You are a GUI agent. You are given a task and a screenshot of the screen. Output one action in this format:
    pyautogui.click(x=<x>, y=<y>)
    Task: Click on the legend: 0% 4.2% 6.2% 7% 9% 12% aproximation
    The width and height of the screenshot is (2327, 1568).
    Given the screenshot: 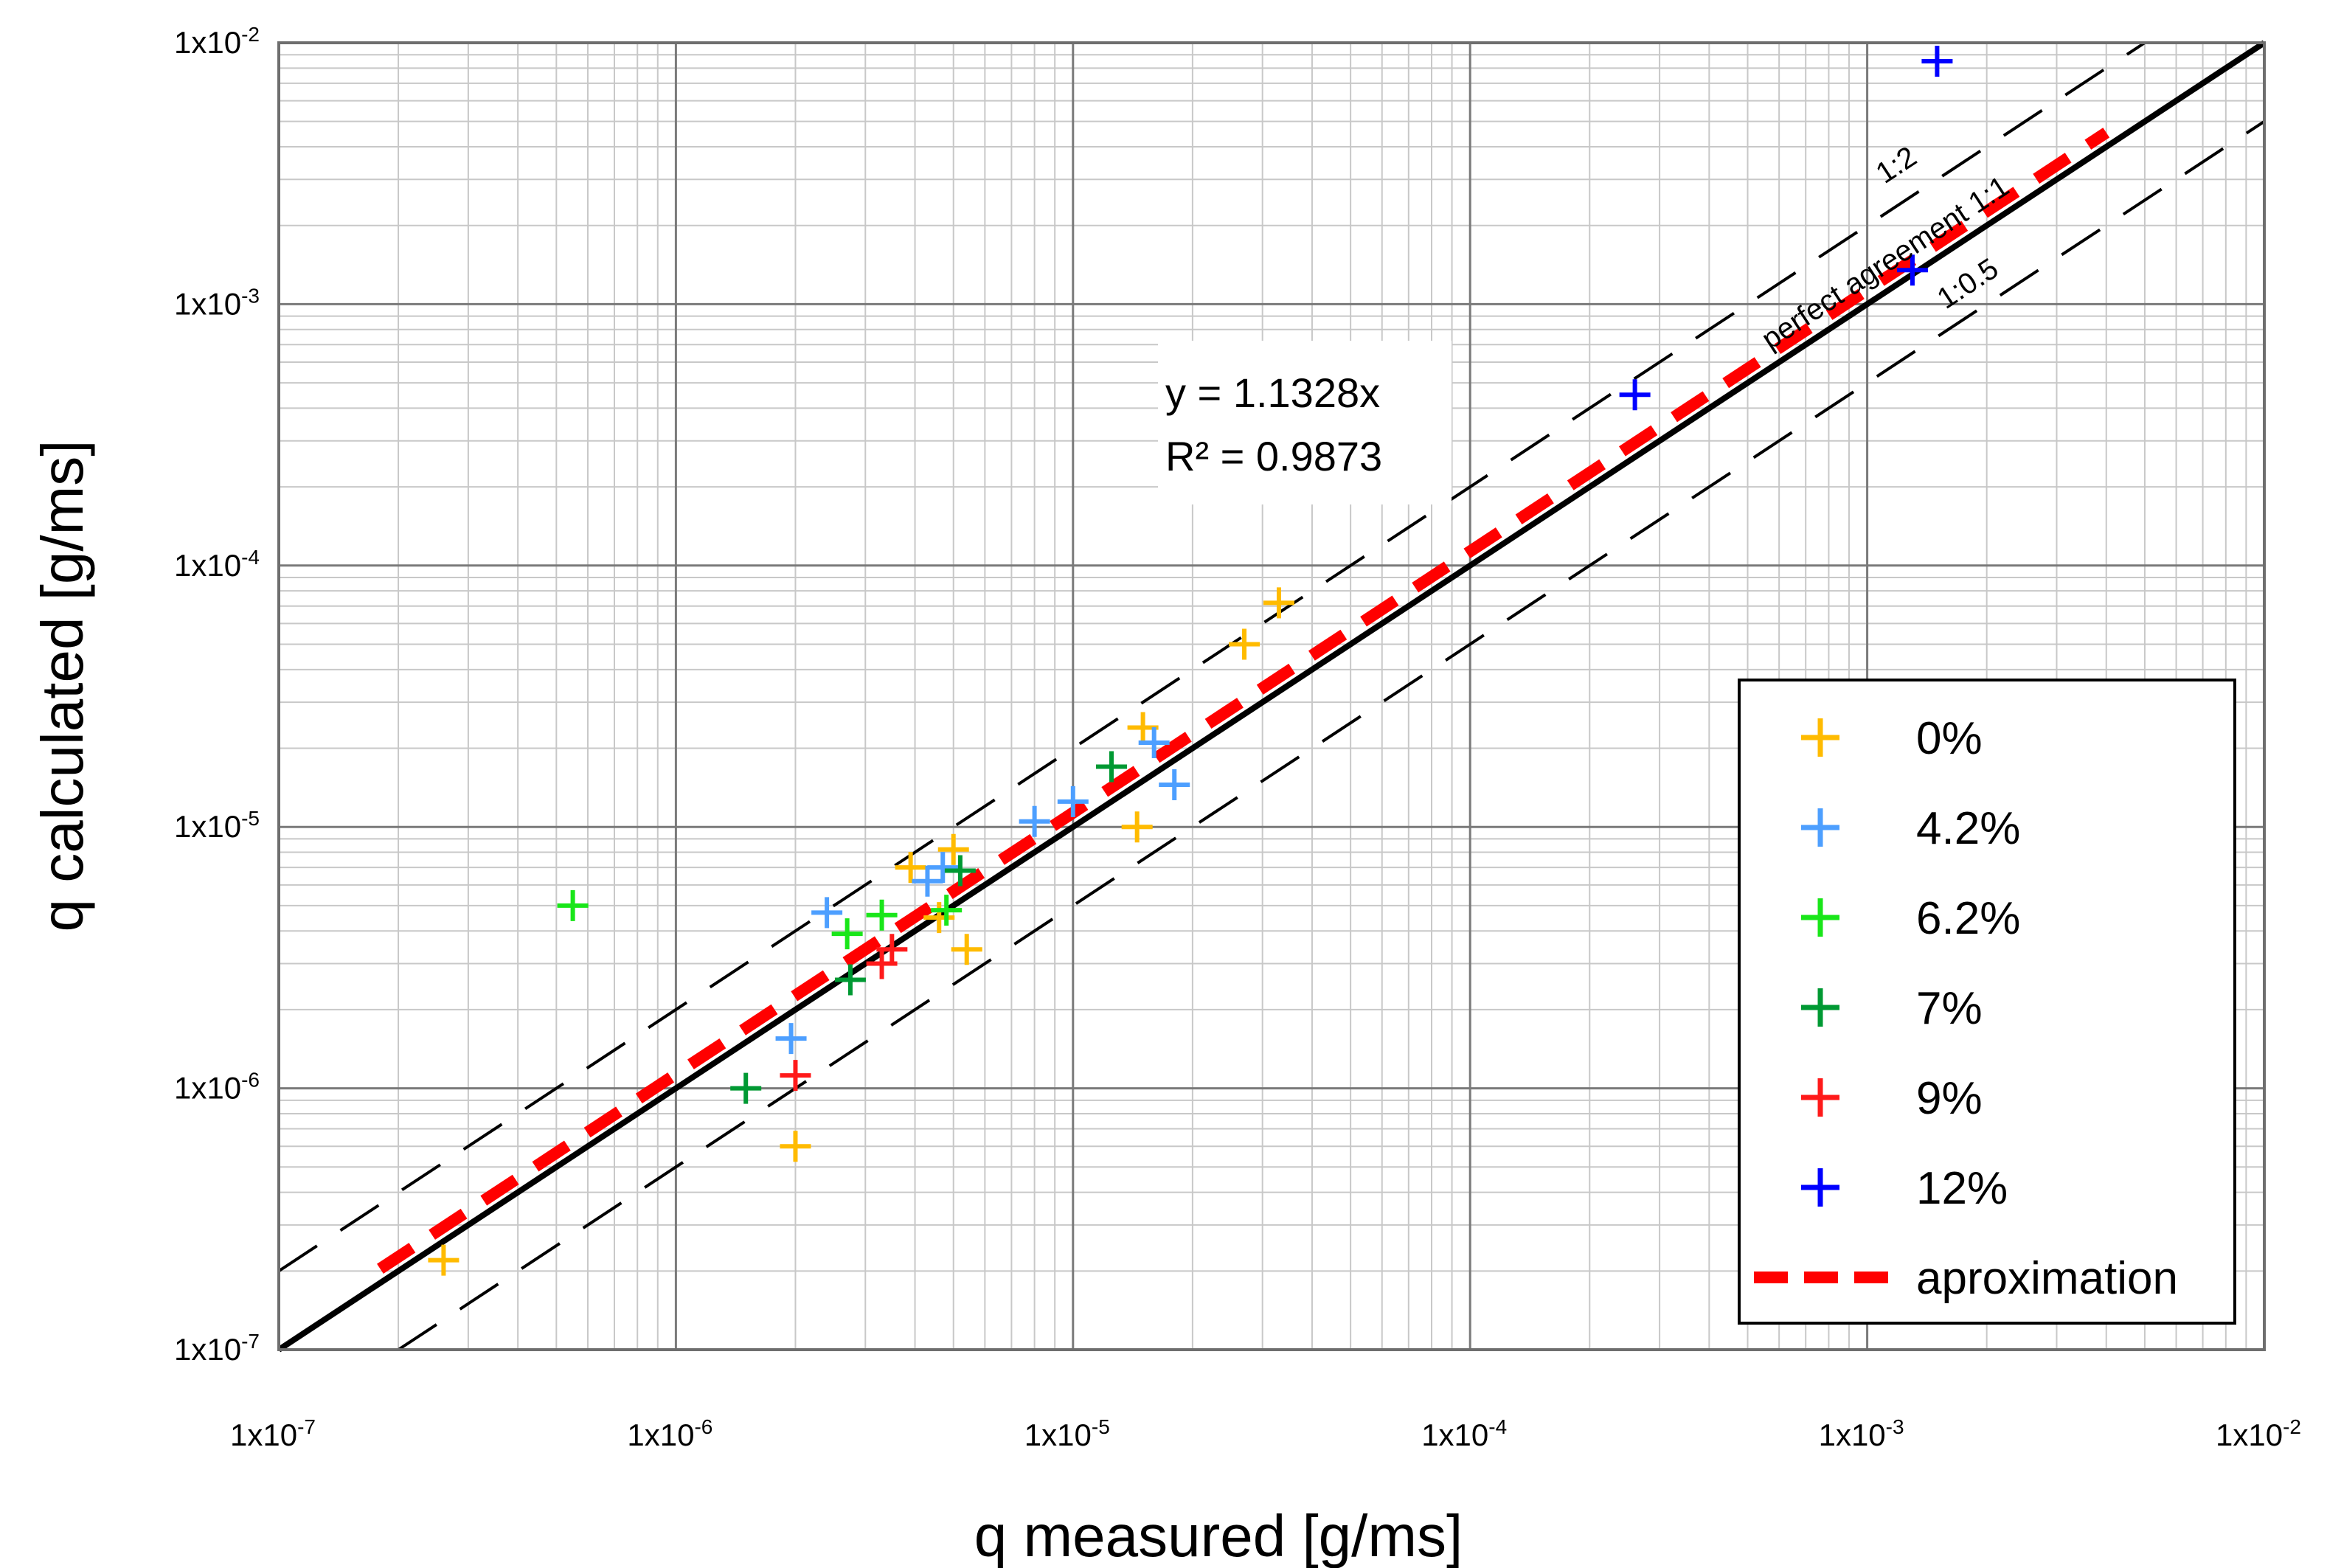 What is the action you would take?
    pyautogui.click(x=1987, y=1002)
    